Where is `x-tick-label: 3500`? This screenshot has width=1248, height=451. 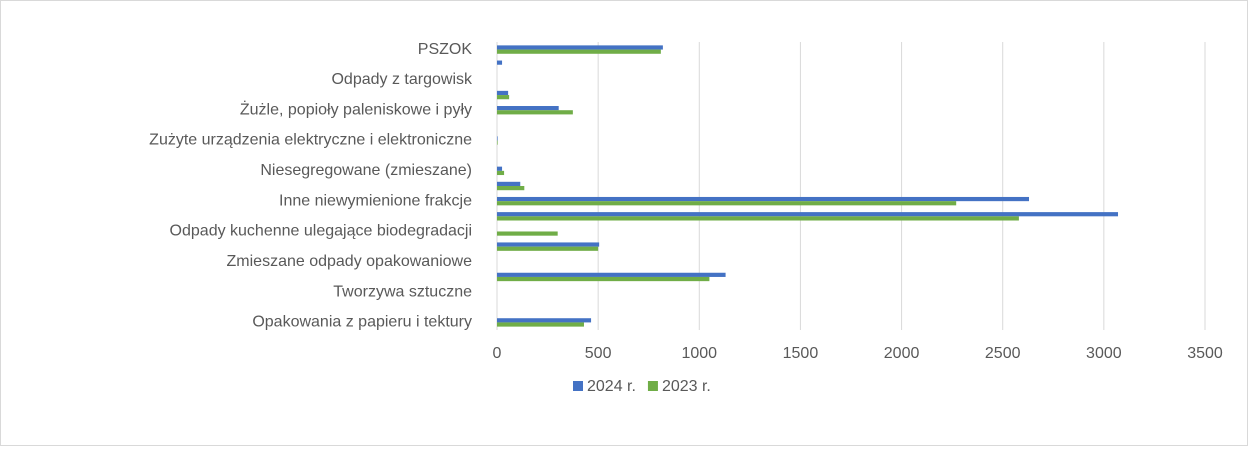 x-tick-label: 3500 is located at coordinates (1205, 353).